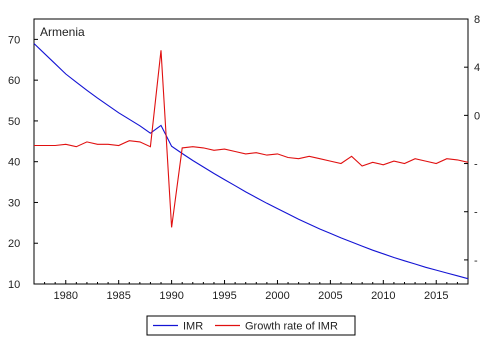 The height and width of the screenshot is (339, 483). What do you see at coordinates (14, 285) in the screenshot?
I see `left-tick-label-10: 10` at bounding box center [14, 285].